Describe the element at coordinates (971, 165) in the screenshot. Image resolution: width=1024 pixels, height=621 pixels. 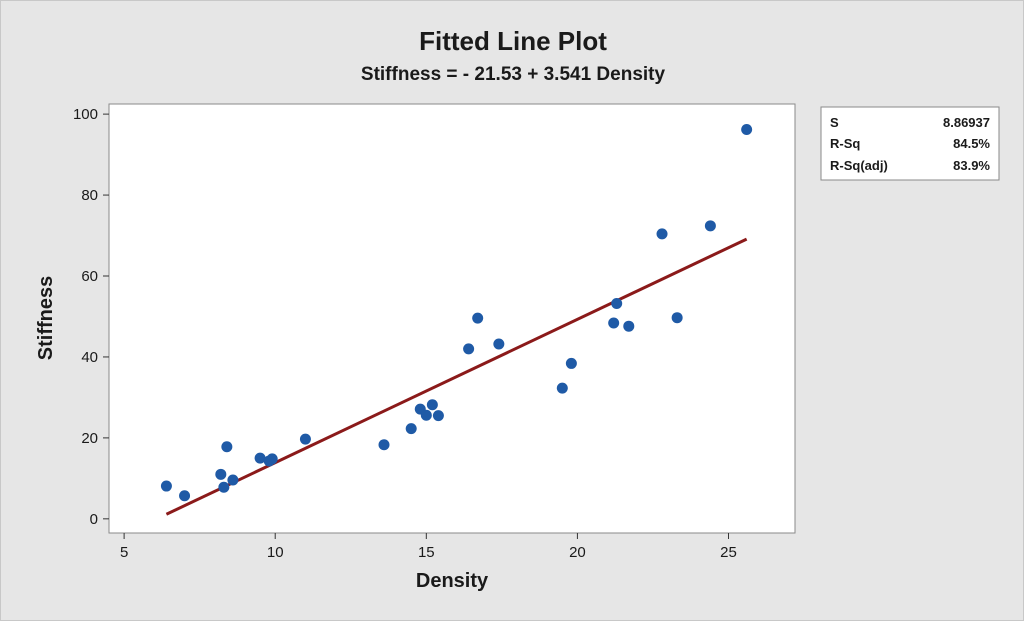
I see `stat-rsq-adj-value: 83.9%` at that location.